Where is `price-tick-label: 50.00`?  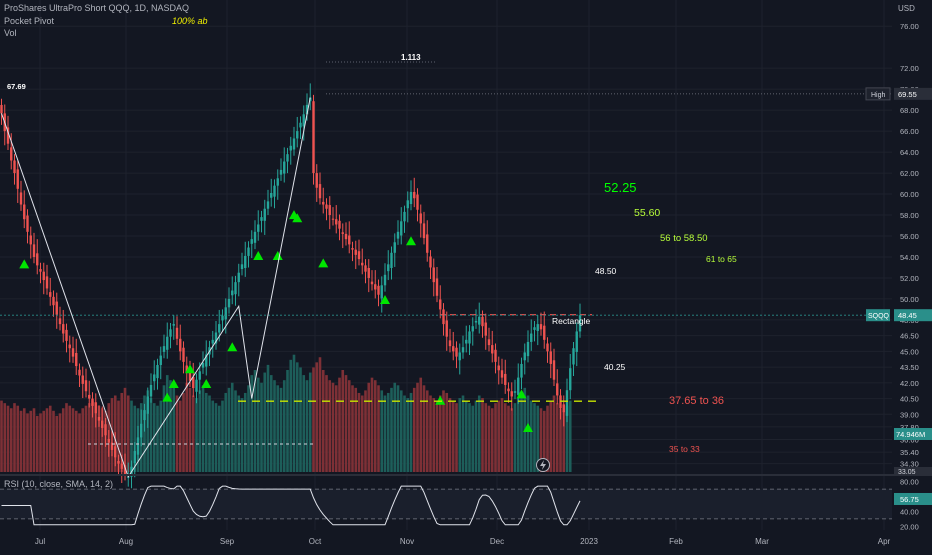
price-tick-label: 50.00 is located at coordinates (909, 299).